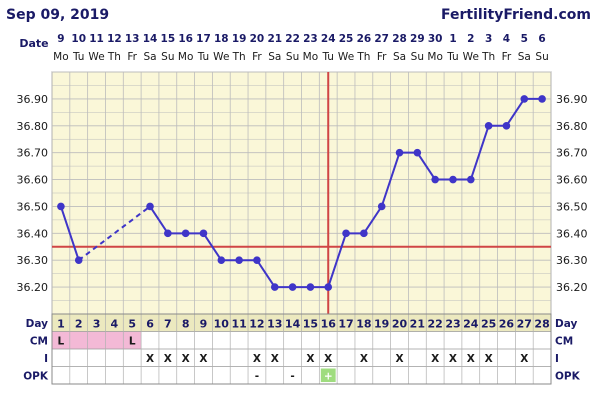 Image resolution: width=600 pixels, height=404 pixels. Describe the element at coordinates (150, 323) in the screenshot. I see `cycle-day-label: 6` at that location.